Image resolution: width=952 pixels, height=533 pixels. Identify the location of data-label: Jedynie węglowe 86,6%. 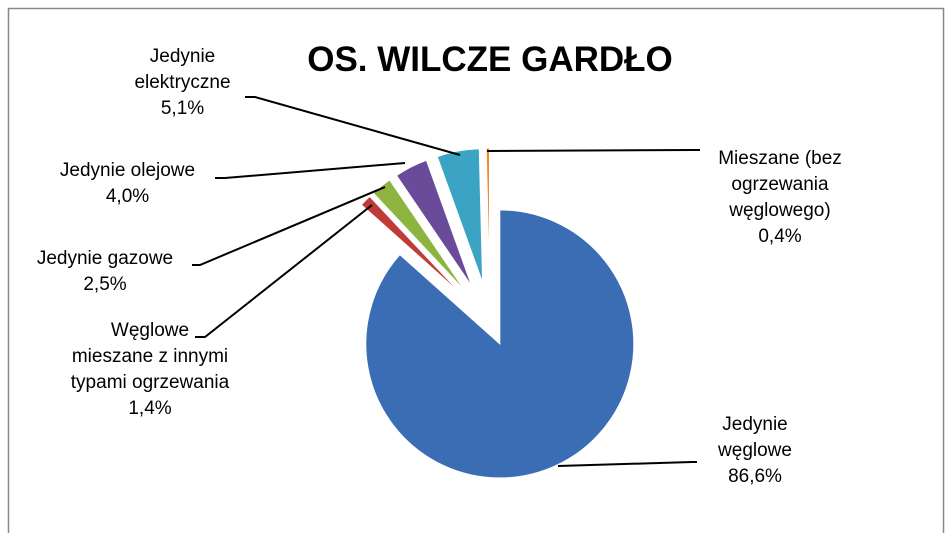
(755, 451).